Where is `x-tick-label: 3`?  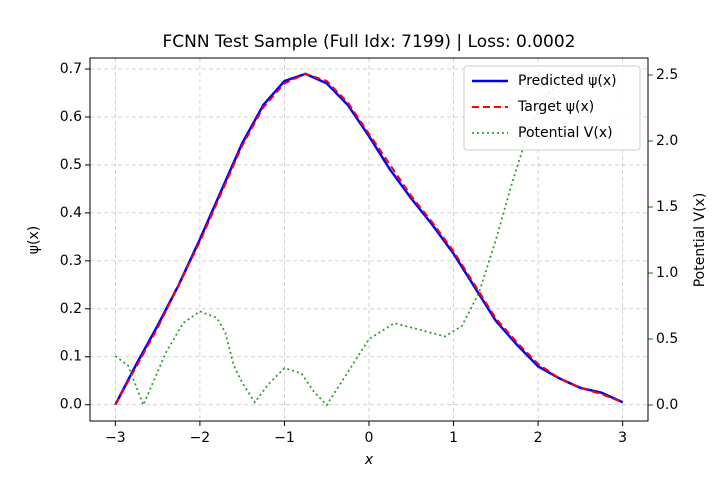 x-tick-label: 3 is located at coordinates (622, 438).